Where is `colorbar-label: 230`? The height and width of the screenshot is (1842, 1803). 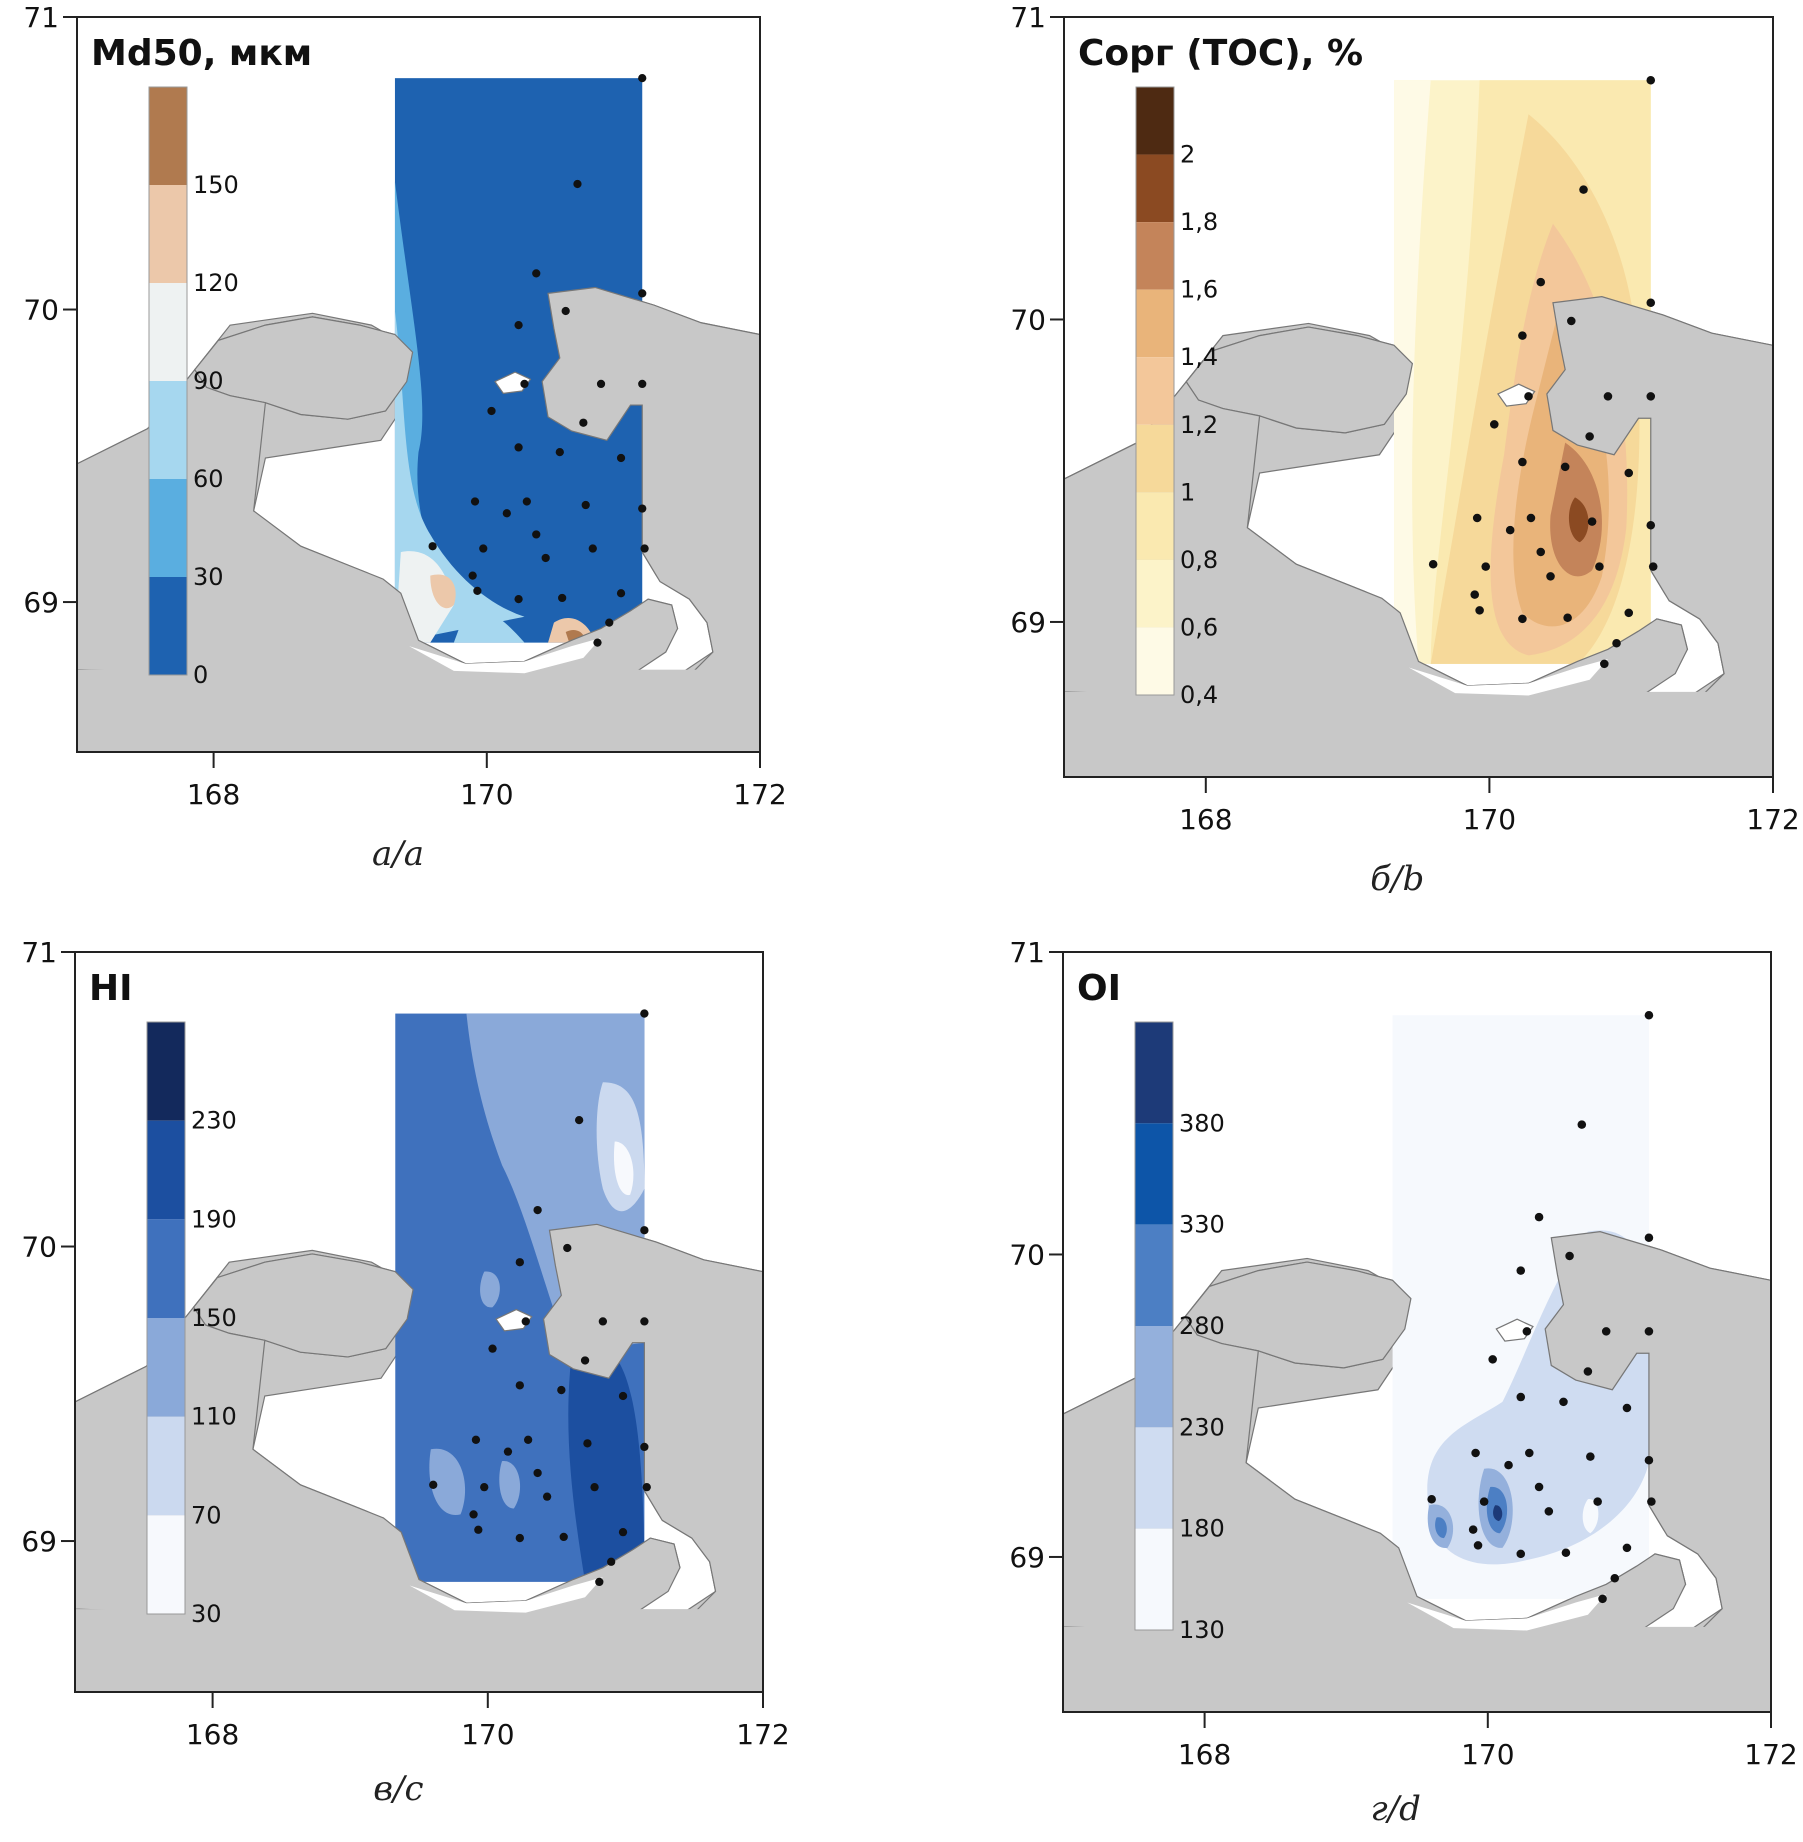
colorbar-label: 230 is located at coordinates (1202, 1427).